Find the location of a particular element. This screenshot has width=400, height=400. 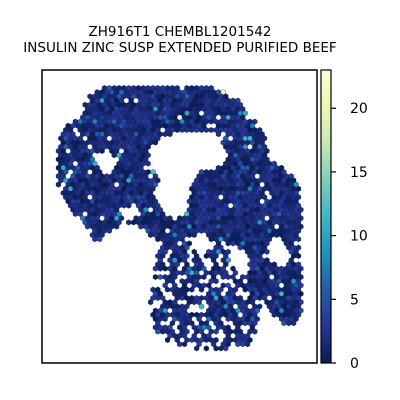

colorbar-tick-label: 15 is located at coordinates (359, 173).